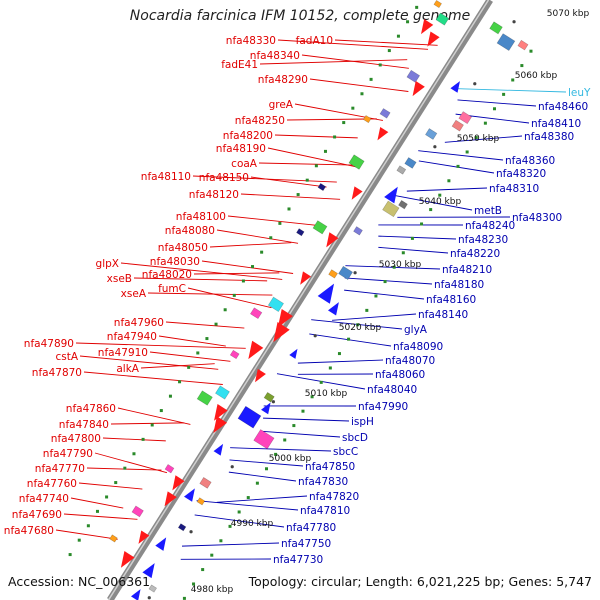 This screenshot has width=600, height=600. What do you see at coordinates (123, 353) in the screenshot?
I see `gene-label-left: nfa47910` at bounding box center [123, 353].